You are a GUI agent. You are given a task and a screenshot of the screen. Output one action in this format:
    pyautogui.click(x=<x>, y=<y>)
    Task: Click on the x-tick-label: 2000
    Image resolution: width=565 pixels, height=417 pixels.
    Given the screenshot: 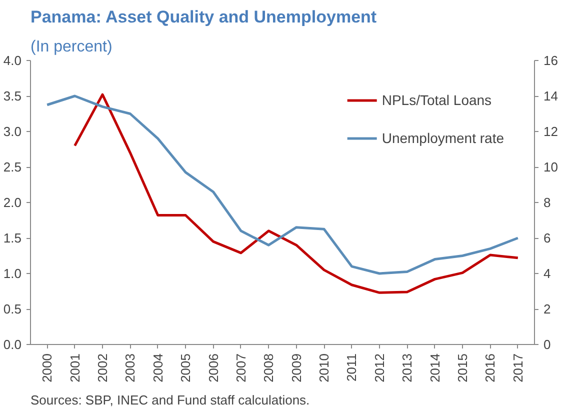 What is the action you would take?
    pyautogui.click(x=47, y=368)
    